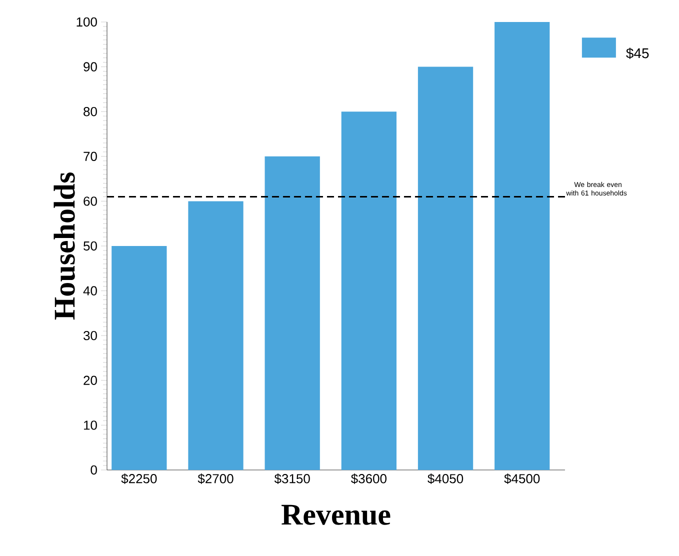  Describe the element at coordinates (93, 470) in the screenshot. I see `y-tick-label: 0` at that location.